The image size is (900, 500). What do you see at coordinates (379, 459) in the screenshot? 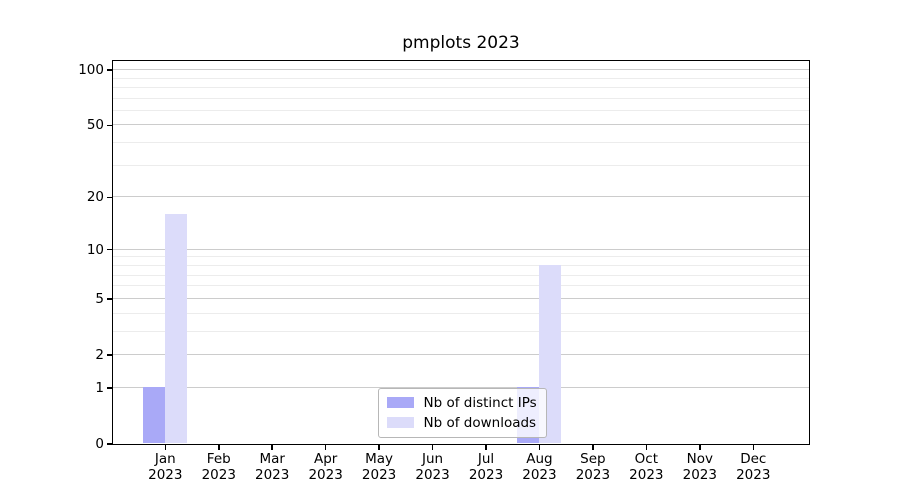
I see `x-tick-month: May` at bounding box center [379, 459].